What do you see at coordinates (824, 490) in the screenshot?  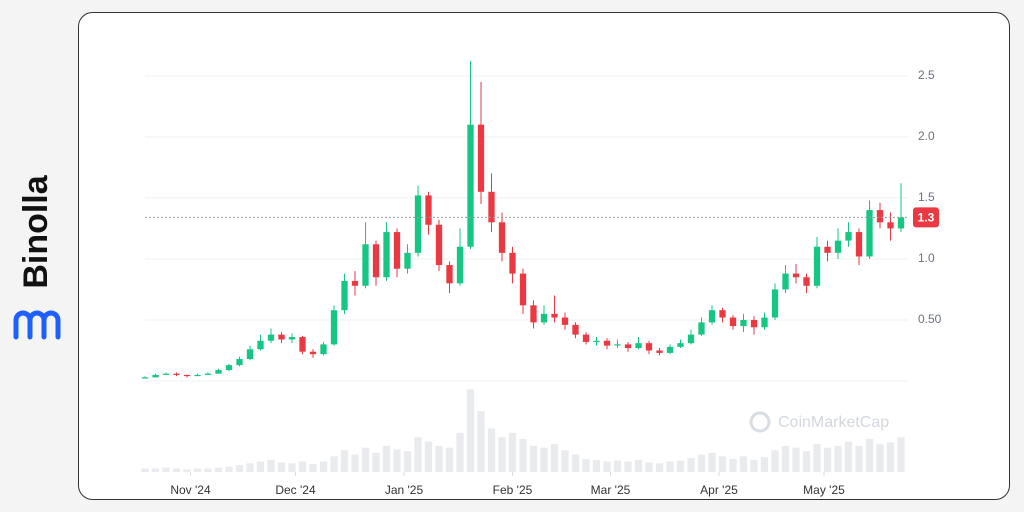 I see `x-tick-label: May '25` at bounding box center [824, 490].